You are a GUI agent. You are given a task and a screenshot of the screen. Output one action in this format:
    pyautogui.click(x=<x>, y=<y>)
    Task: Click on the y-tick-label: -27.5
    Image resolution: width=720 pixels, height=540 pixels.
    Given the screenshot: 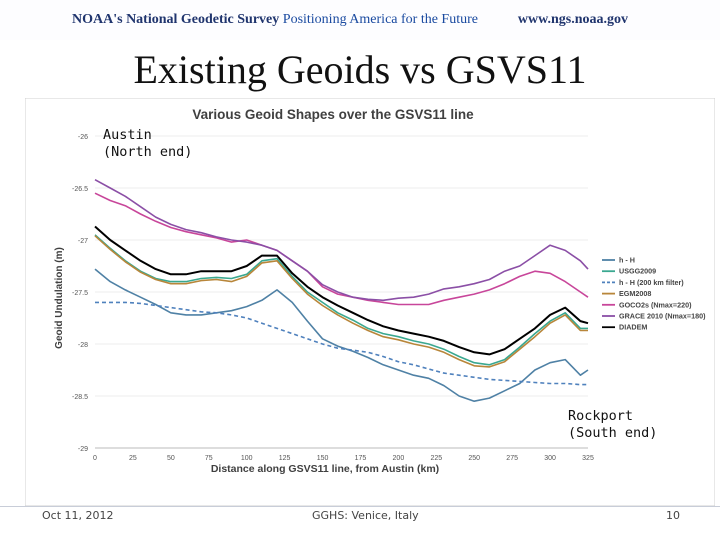 What is the action you would take?
    pyautogui.click(x=80, y=293)
    